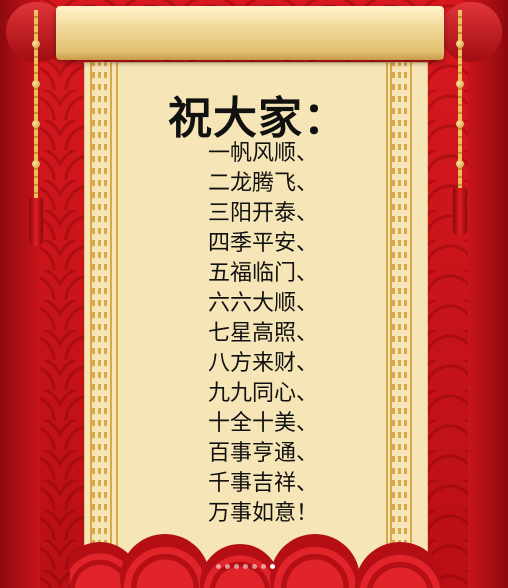  What do you see at coordinates (460, 100) in the screenshot?
I see `right-bead-string` at bounding box center [460, 100].